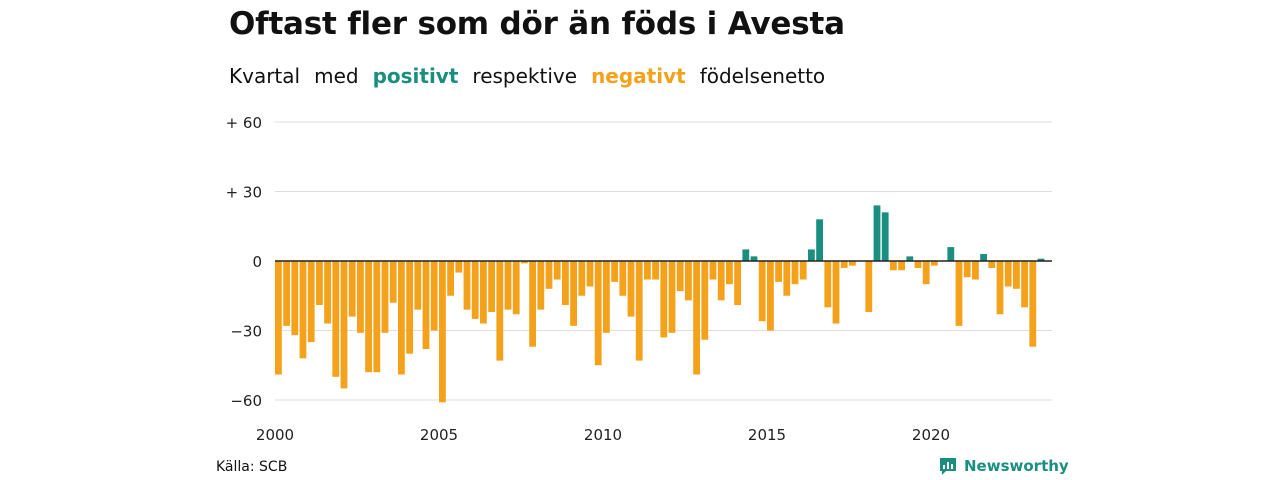 This screenshot has height=480, width=1280. I want to click on brand-logo: Newsworthy, so click(1003, 466).